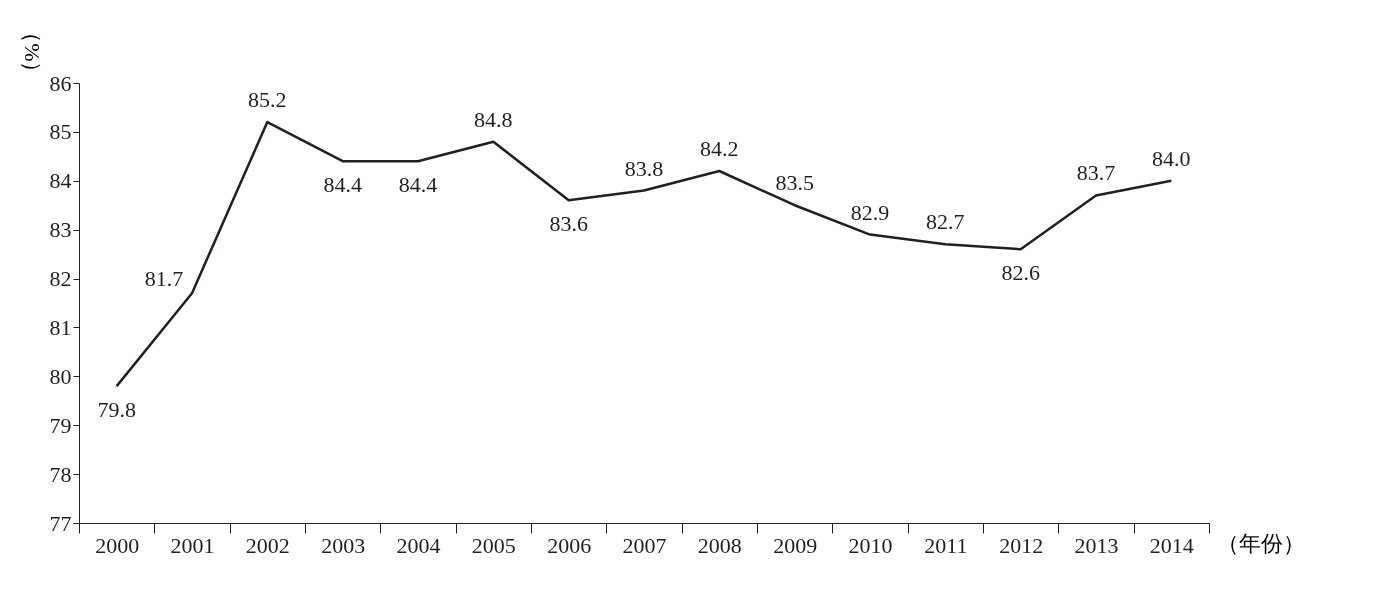 The height and width of the screenshot is (606, 1397). Describe the element at coordinates (945, 222) in the screenshot. I see `text: 82.7` at that location.